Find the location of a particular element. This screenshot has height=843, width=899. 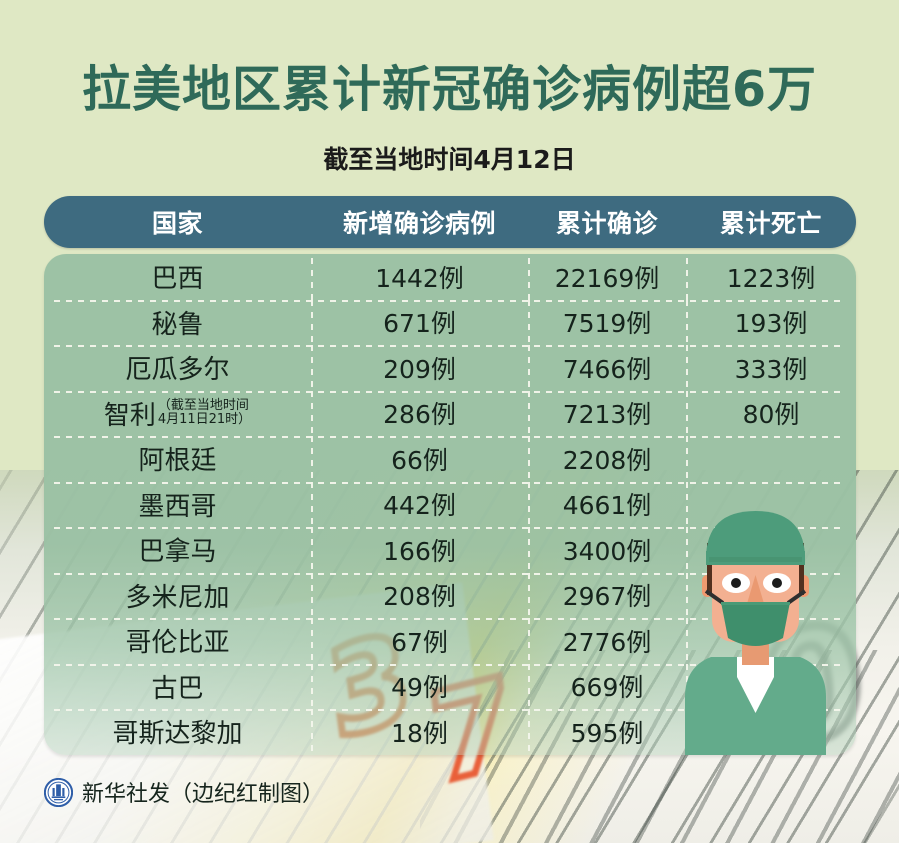

table-row: 哥斯达黎加 18例 595例 is located at coordinates (450, 732).